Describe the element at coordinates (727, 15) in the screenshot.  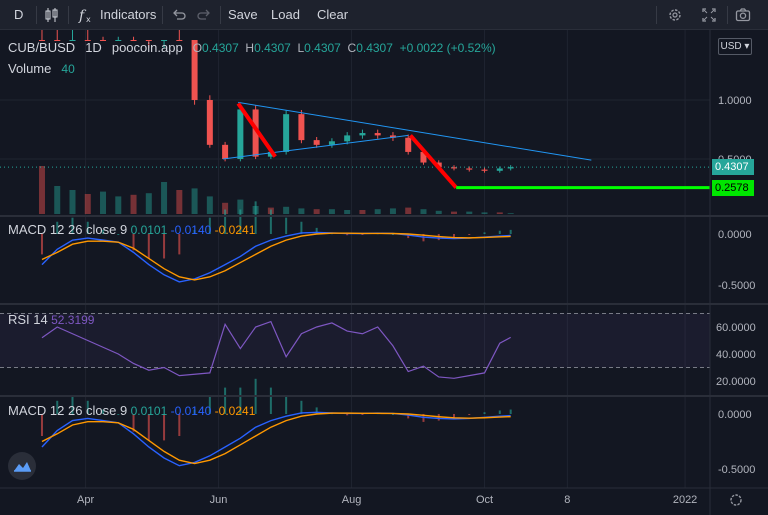
I see `toolbar-divider` at that location.